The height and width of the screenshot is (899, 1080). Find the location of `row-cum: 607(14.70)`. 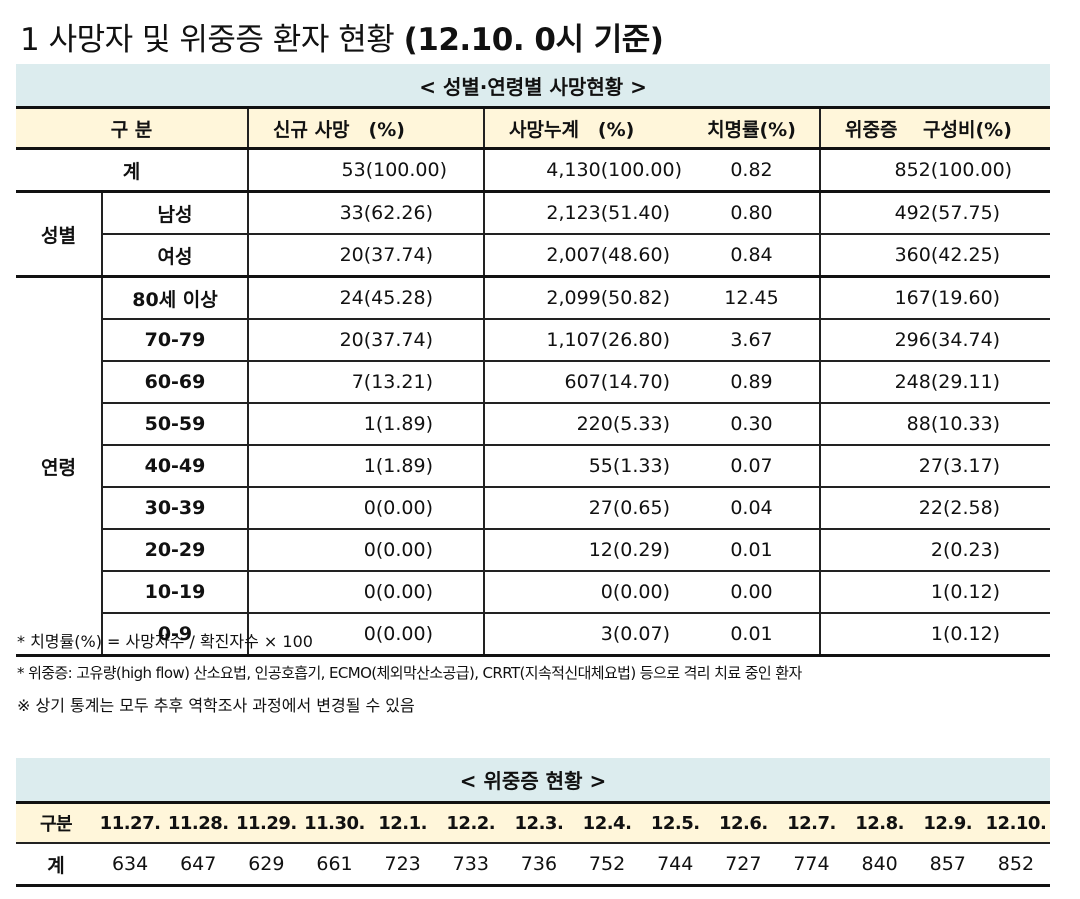

row-cum: 607(14.70) is located at coordinates (584, 382).